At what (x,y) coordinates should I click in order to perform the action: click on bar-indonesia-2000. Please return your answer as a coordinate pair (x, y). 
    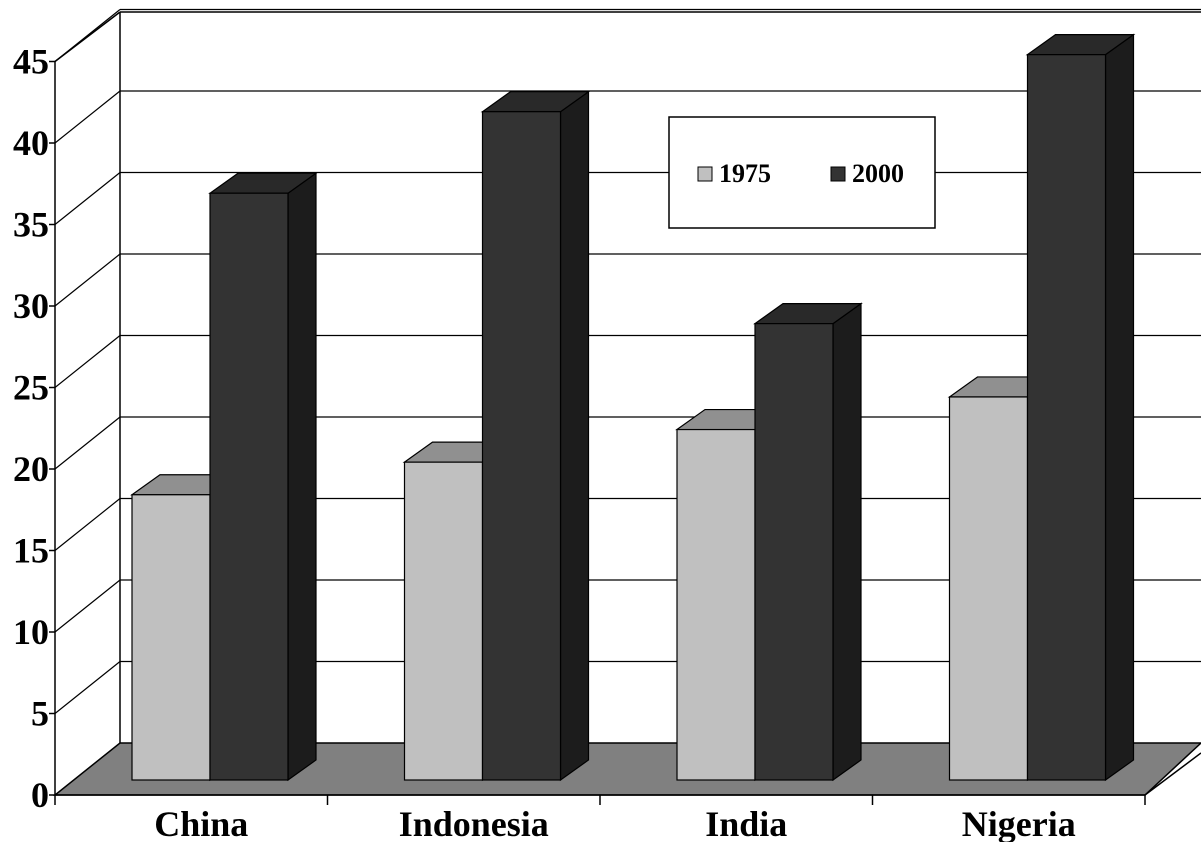
    Looking at the image, I should click on (535, 436).